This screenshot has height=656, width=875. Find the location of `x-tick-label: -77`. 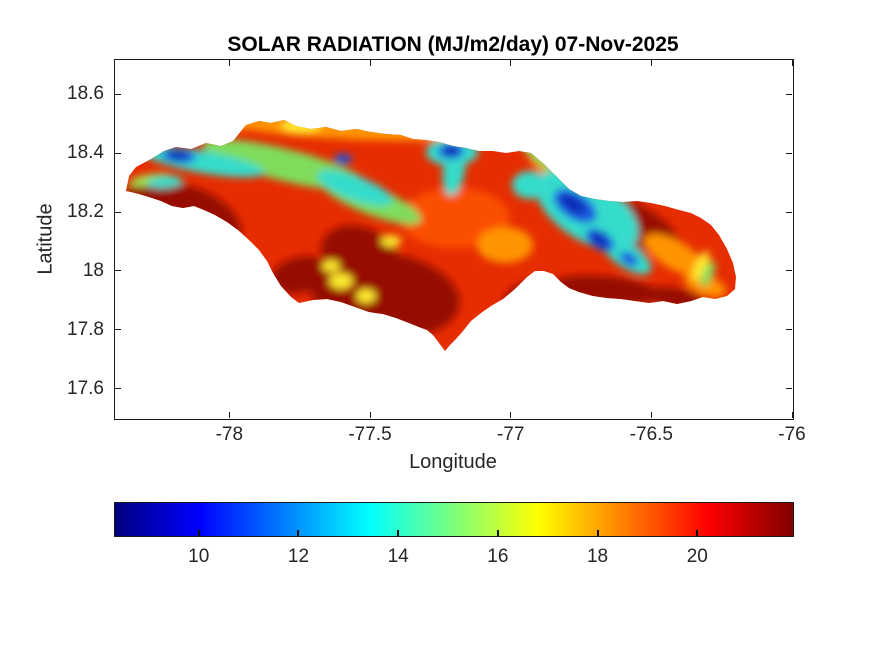

x-tick-label: -77 is located at coordinates (510, 434).